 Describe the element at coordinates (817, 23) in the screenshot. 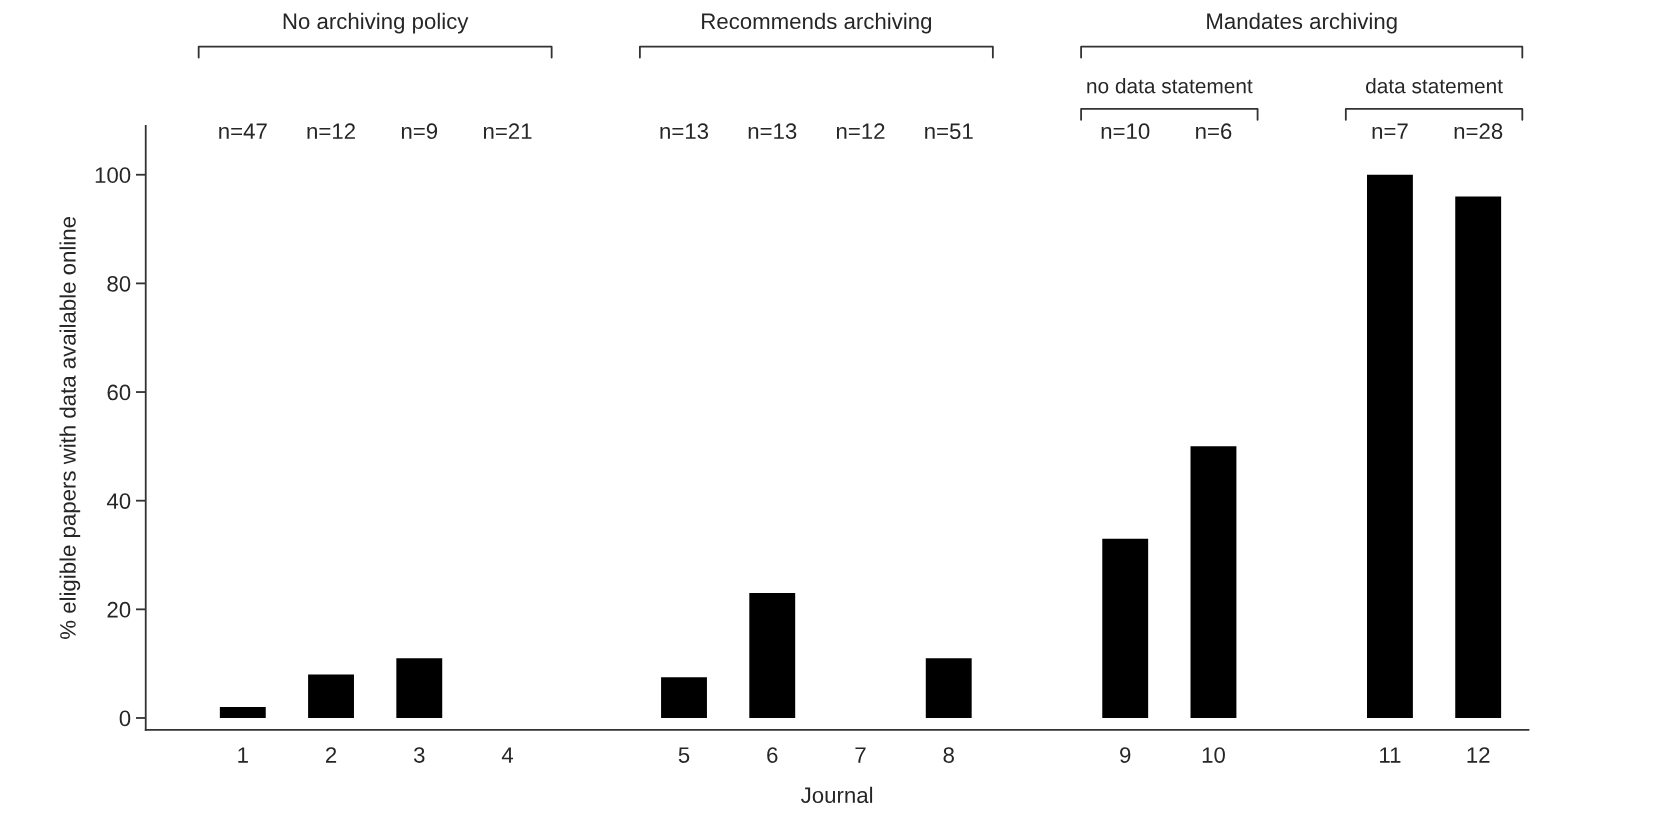

I see `text: Recommends archiving` at that location.